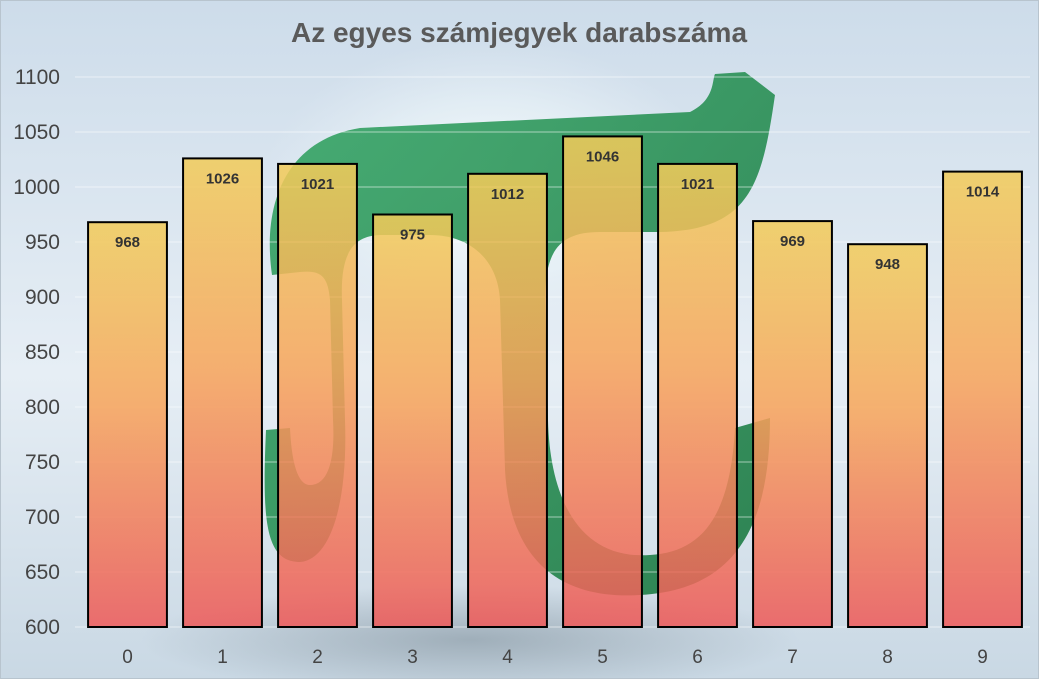 The width and height of the screenshot is (1039, 679). I want to click on chart-title: Az egyes számjegyek darabszáma, so click(519, 32).